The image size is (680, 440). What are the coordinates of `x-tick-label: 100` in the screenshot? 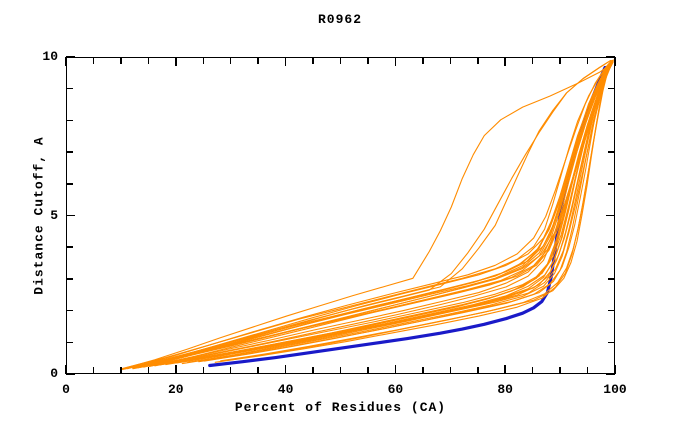 It's located at (615, 389).